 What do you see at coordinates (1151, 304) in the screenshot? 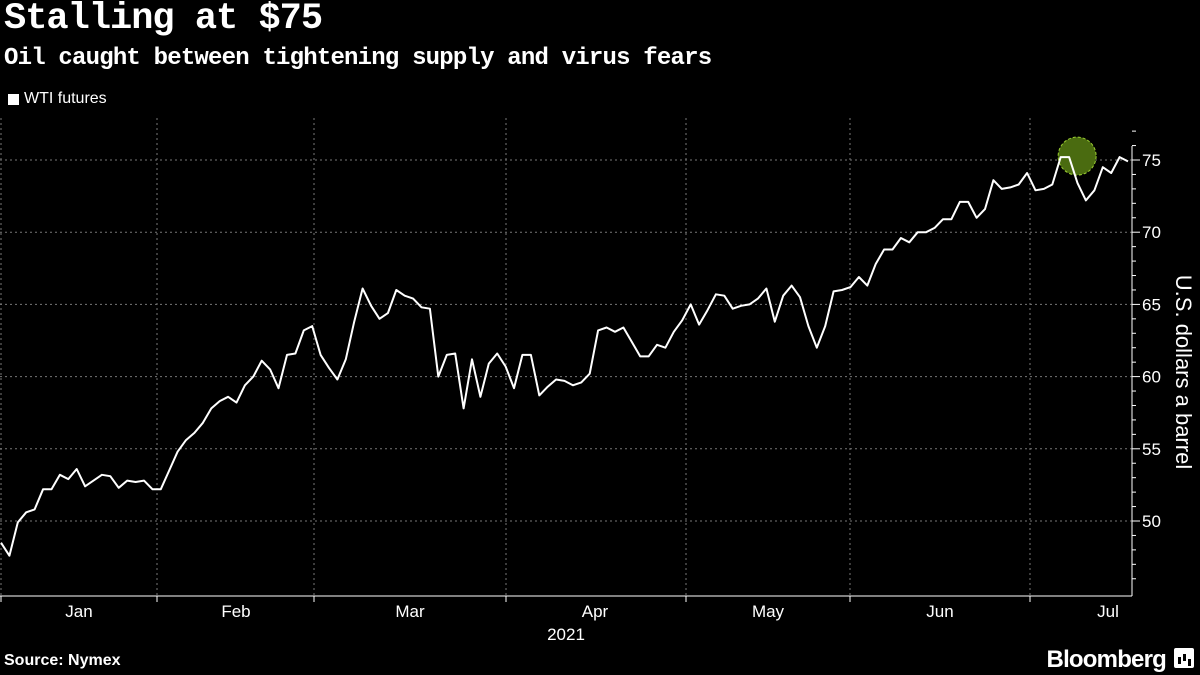
I see `y-tick-label: 65` at bounding box center [1151, 304].